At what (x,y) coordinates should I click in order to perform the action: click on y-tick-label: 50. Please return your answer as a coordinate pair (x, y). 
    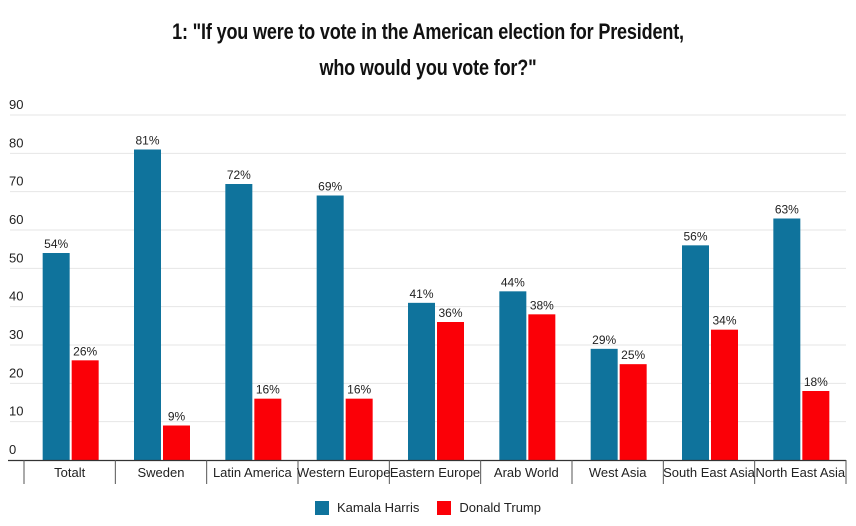
    Looking at the image, I should click on (16, 257).